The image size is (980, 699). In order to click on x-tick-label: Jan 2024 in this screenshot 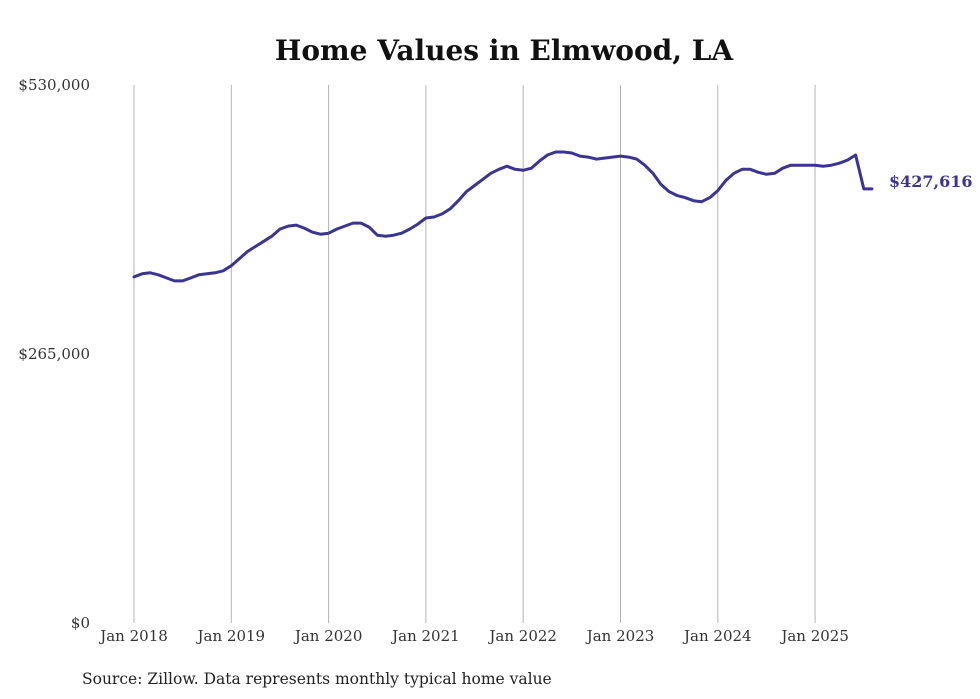, I will do `click(717, 636)`.